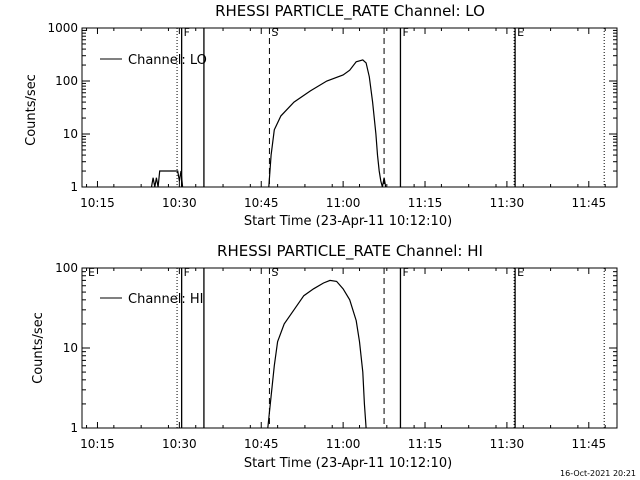 The image size is (640, 480). I want to click on chart-title: RHESSI PARTICLE_RATE Channel: HI, so click(350, 251).